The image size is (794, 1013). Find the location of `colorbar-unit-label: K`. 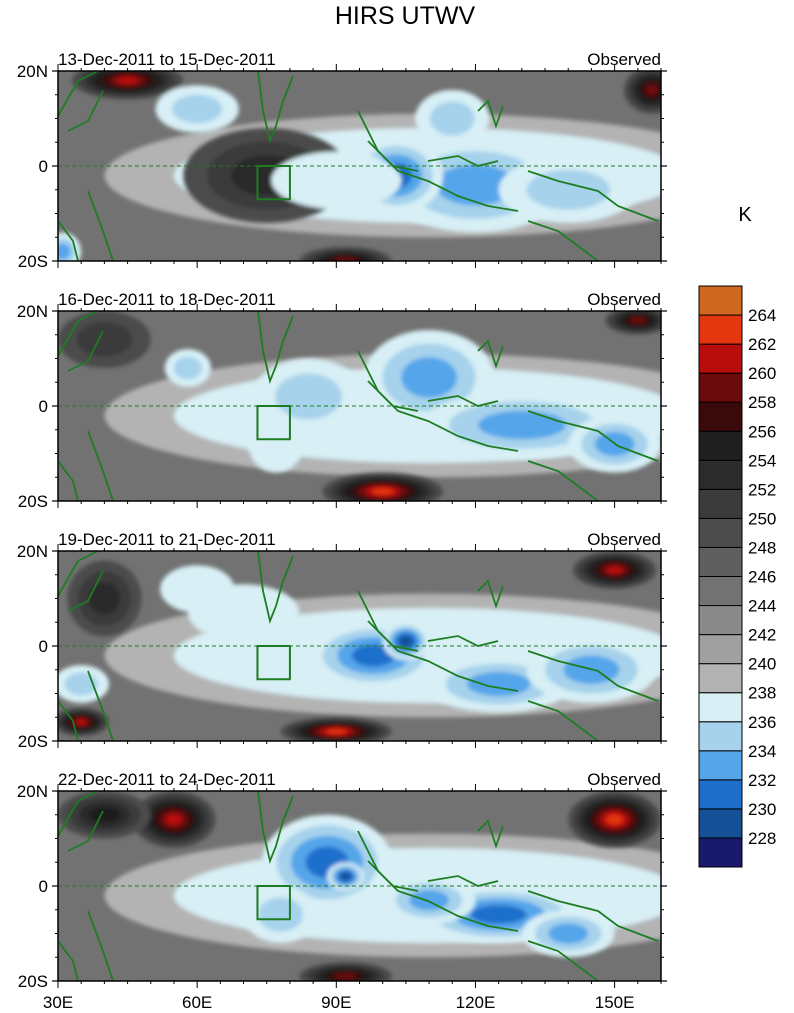

colorbar-unit-label: K is located at coordinates (745, 215).